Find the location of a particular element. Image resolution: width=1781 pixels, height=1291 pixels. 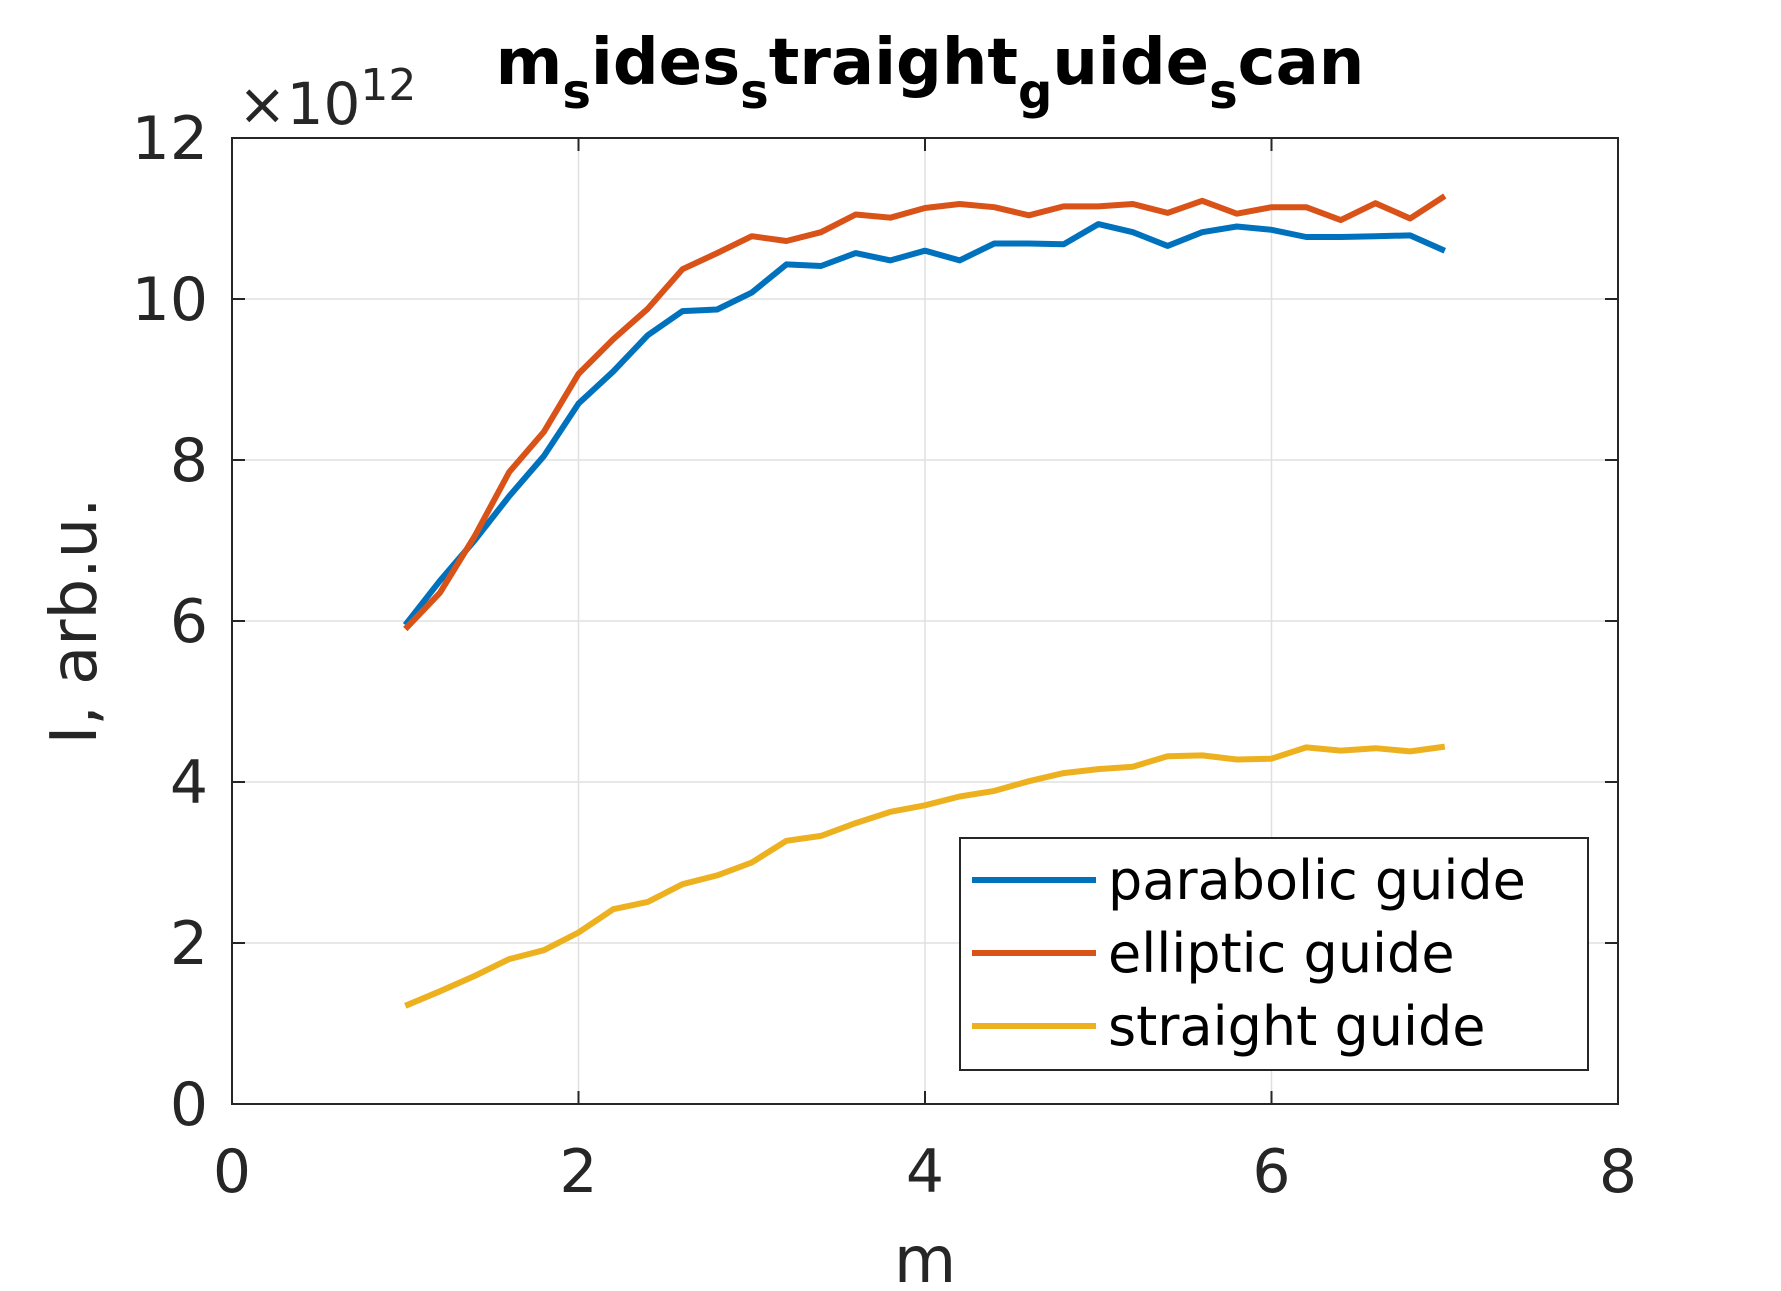

y-tick-labels: 0 2 4 6 8 10 12 is located at coordinates (170, 622).